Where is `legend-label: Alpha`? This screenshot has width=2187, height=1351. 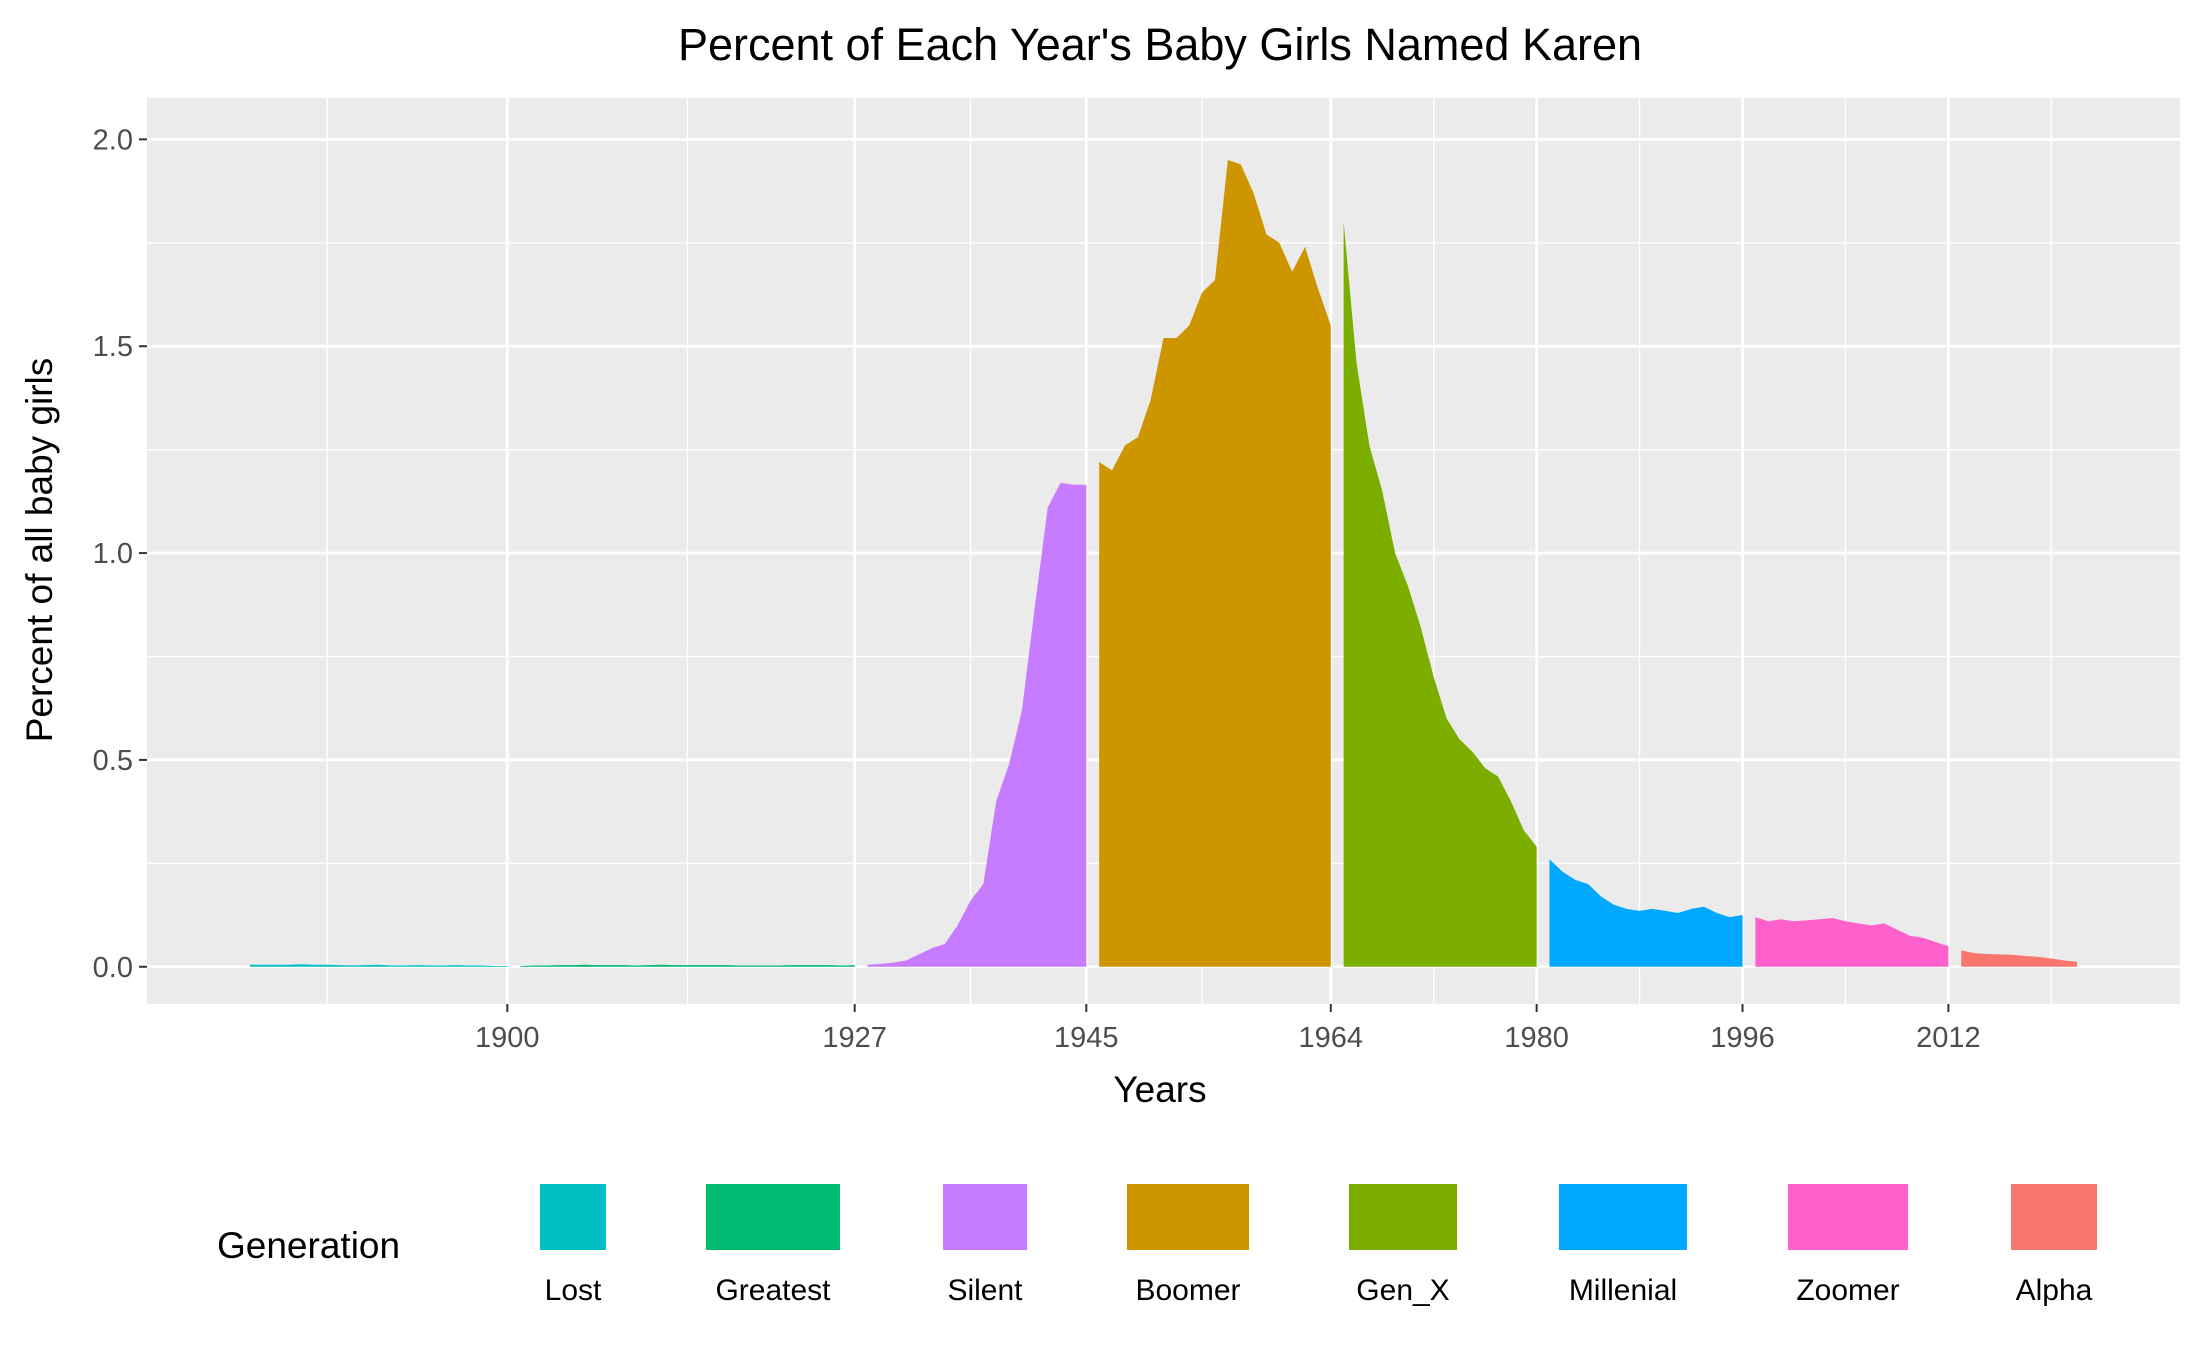
legend-label: Alpha is located at coordinates (2054, 1290).